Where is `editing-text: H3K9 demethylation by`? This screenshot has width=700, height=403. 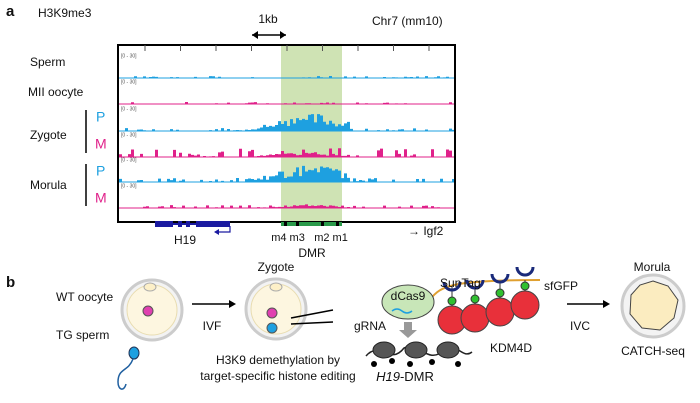 editing-text: H3K9 demethylation by is located at coordinates (278, 360).